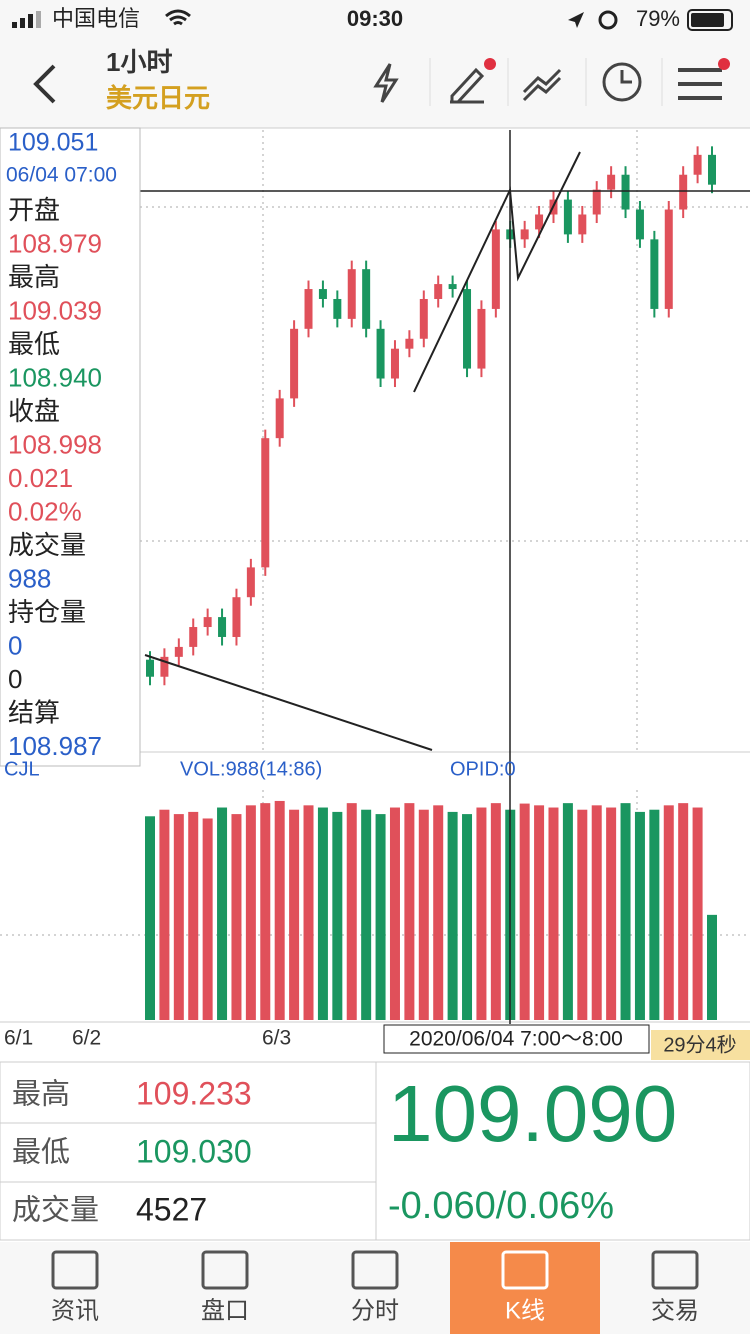  What do you see at coordinates (431, 910) in the screenshot?
I see `volume-bars` at bounding box center [431, 910].